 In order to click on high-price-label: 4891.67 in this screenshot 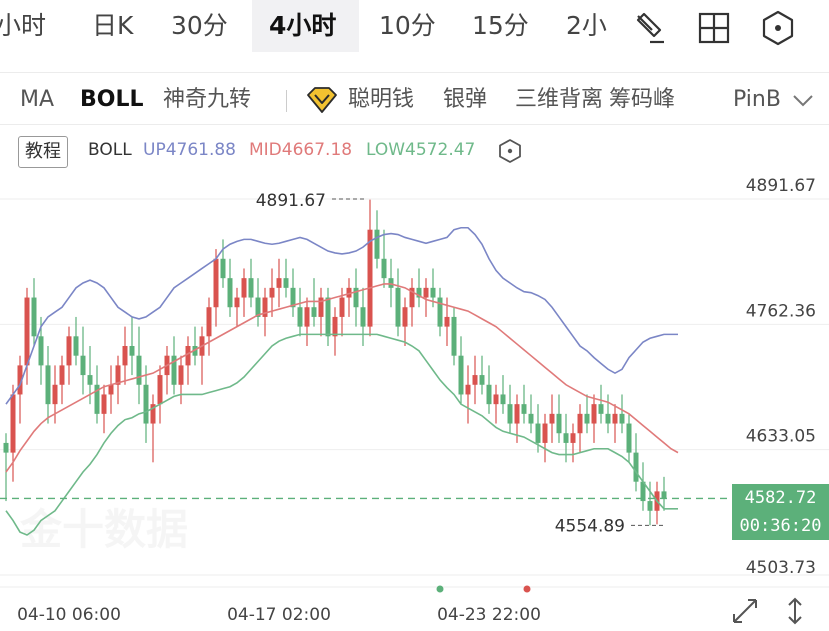, I will do `click(291, 201)`.